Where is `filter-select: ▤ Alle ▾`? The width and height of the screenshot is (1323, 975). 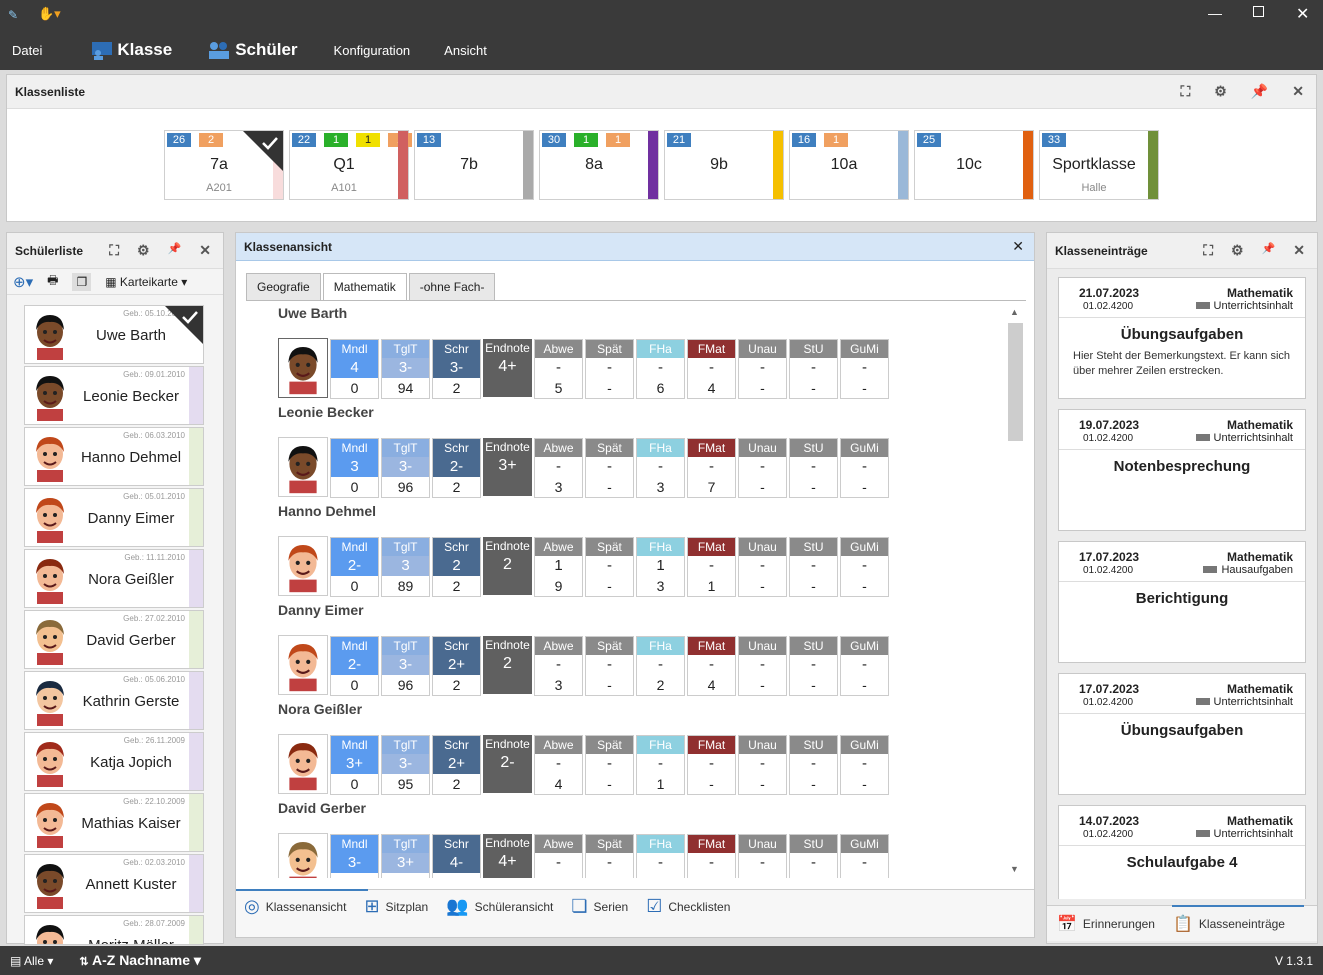 filter-select: ▤ Alle ▾ is located at coordinates (32, 960).